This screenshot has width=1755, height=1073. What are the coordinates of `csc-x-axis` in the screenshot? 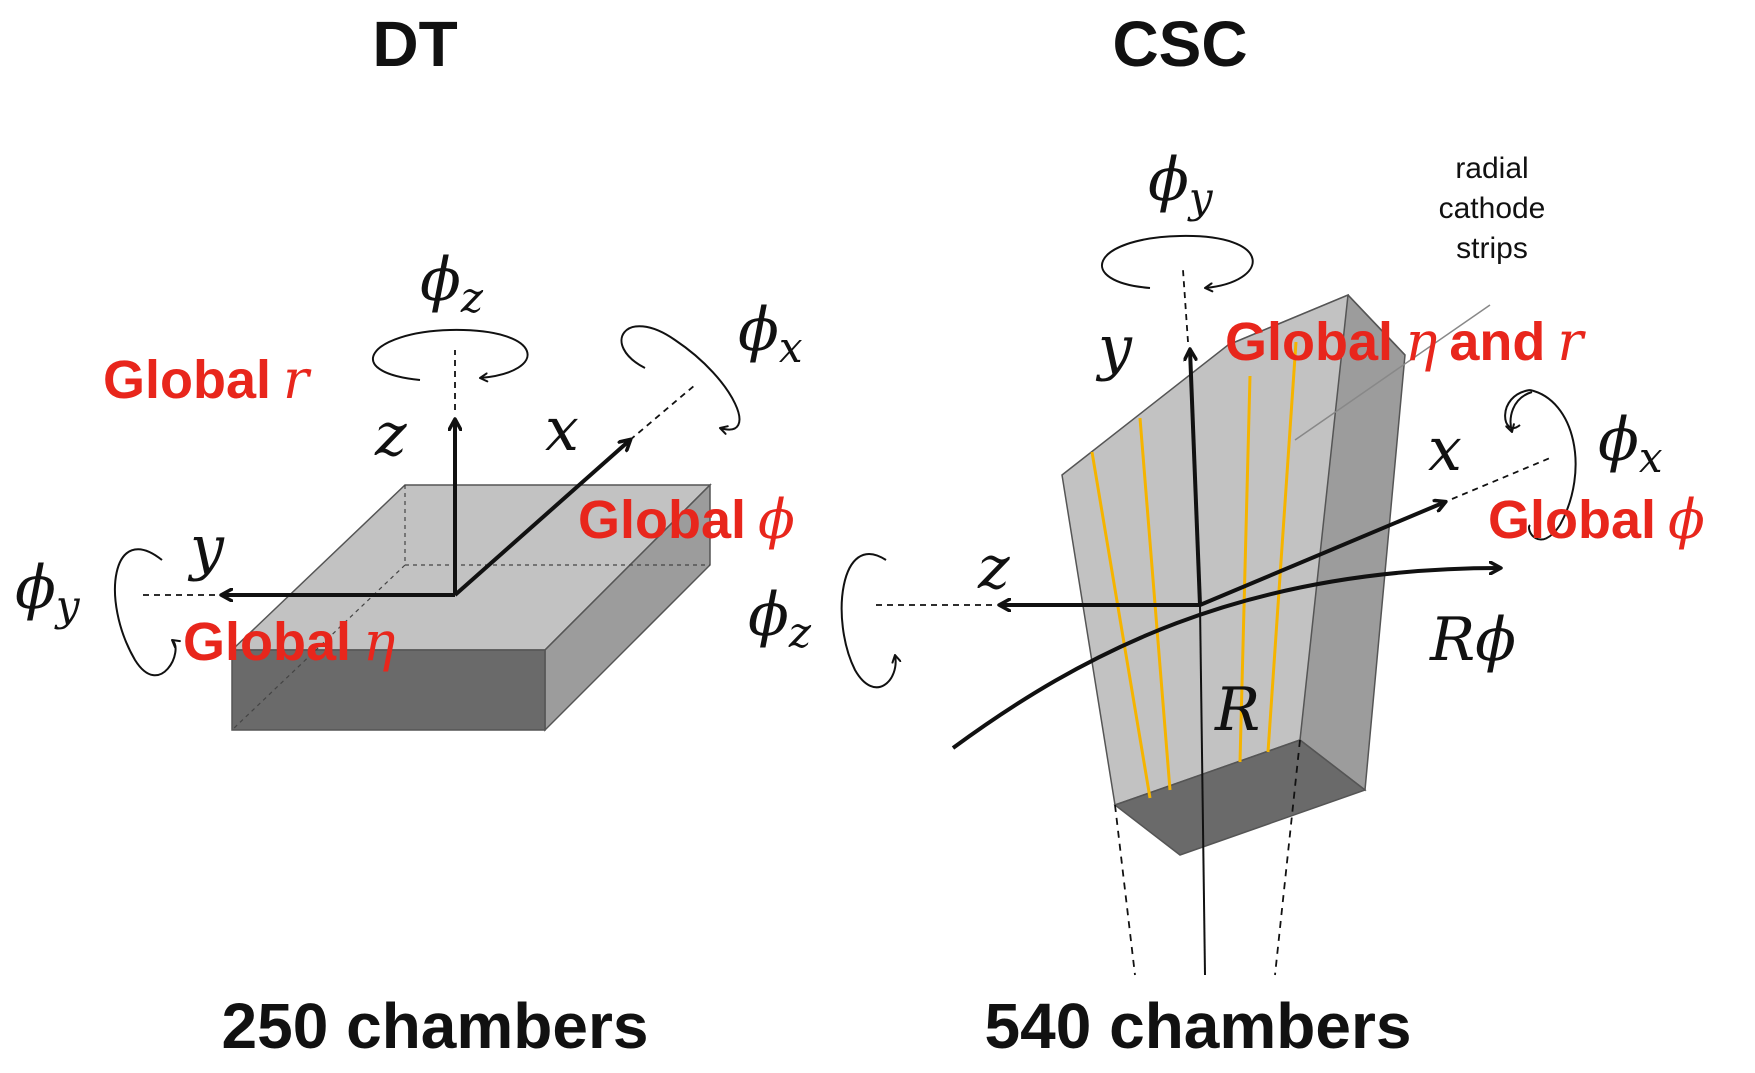 It's located at (1322, 554).